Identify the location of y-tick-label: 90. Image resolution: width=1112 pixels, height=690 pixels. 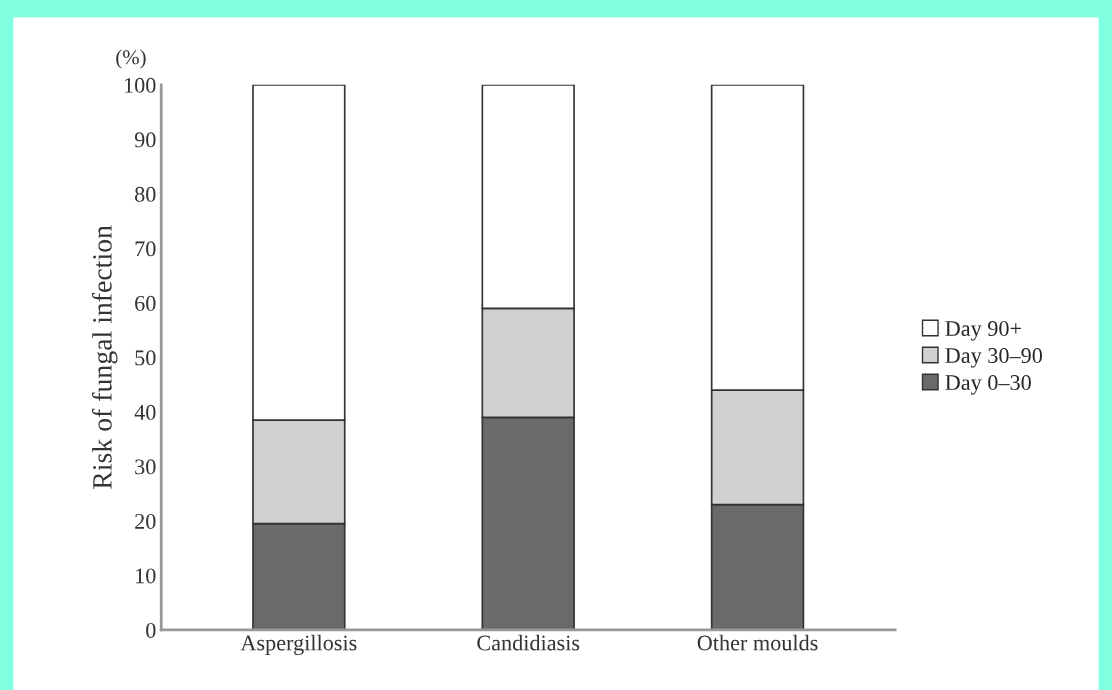
(145, 140).